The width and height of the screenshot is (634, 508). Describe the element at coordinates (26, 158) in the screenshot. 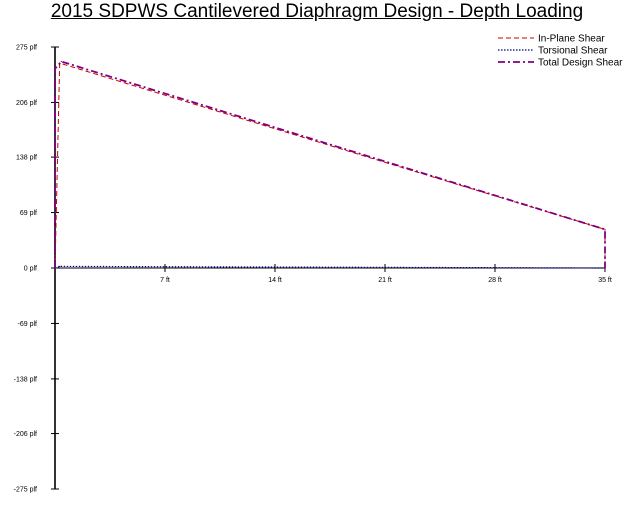

I see `y-tick-label: 138 plf` at that location.